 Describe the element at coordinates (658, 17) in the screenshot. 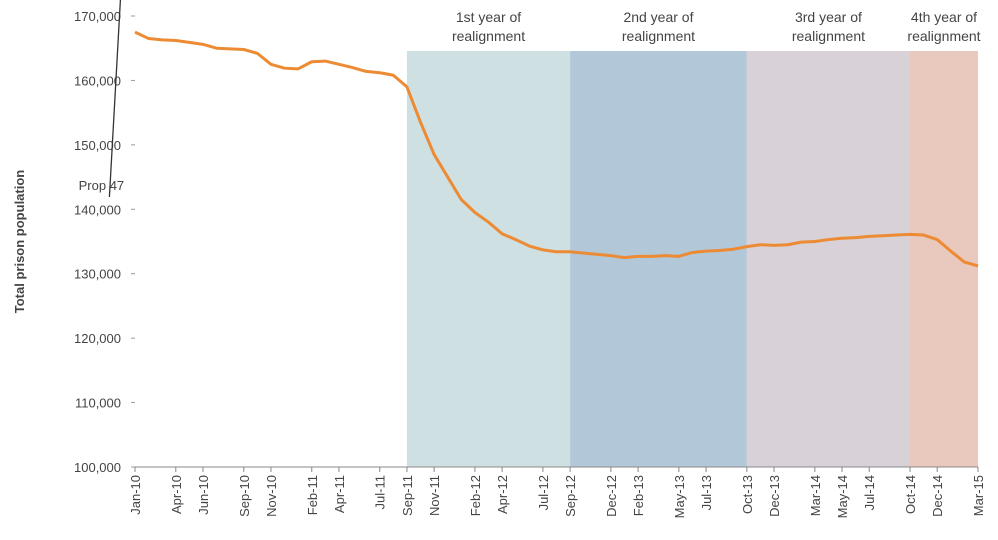

I see `region-label: 2nd year of` at that location.